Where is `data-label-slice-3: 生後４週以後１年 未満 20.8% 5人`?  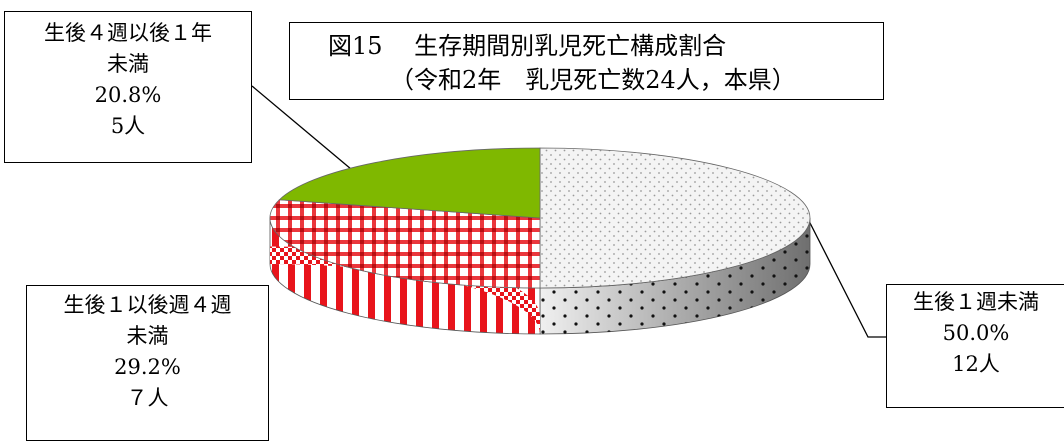
data-label-slice-3: 生後４週以後１年 未満 20.8% 5人 is located at coordinates (128, 87).